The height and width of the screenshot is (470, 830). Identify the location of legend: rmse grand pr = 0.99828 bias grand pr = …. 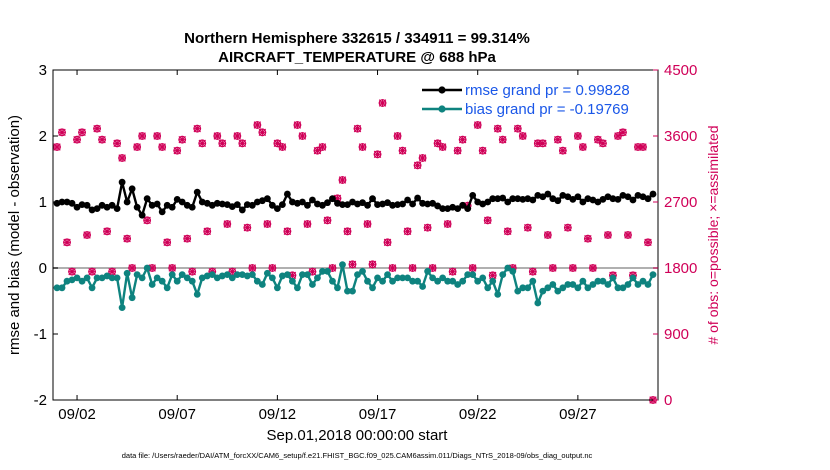
(537, 99).